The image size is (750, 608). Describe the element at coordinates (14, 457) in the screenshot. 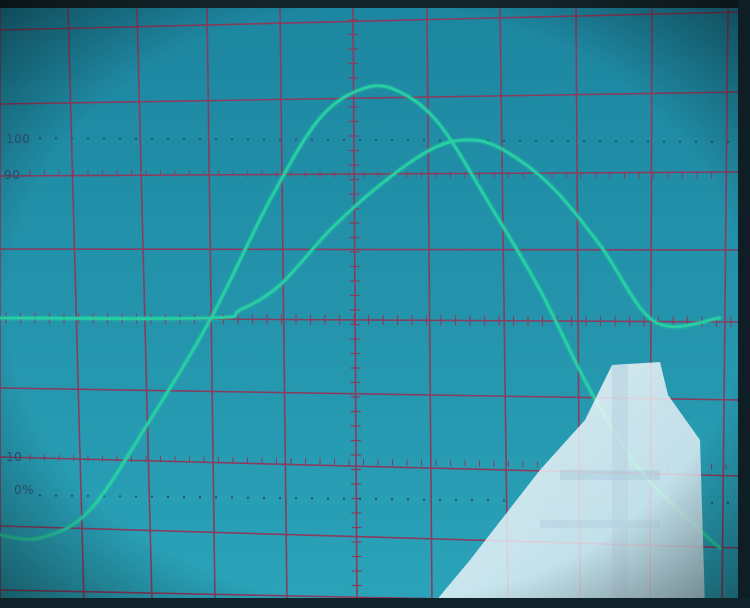

I see `label-10-percent: 10` at that location.